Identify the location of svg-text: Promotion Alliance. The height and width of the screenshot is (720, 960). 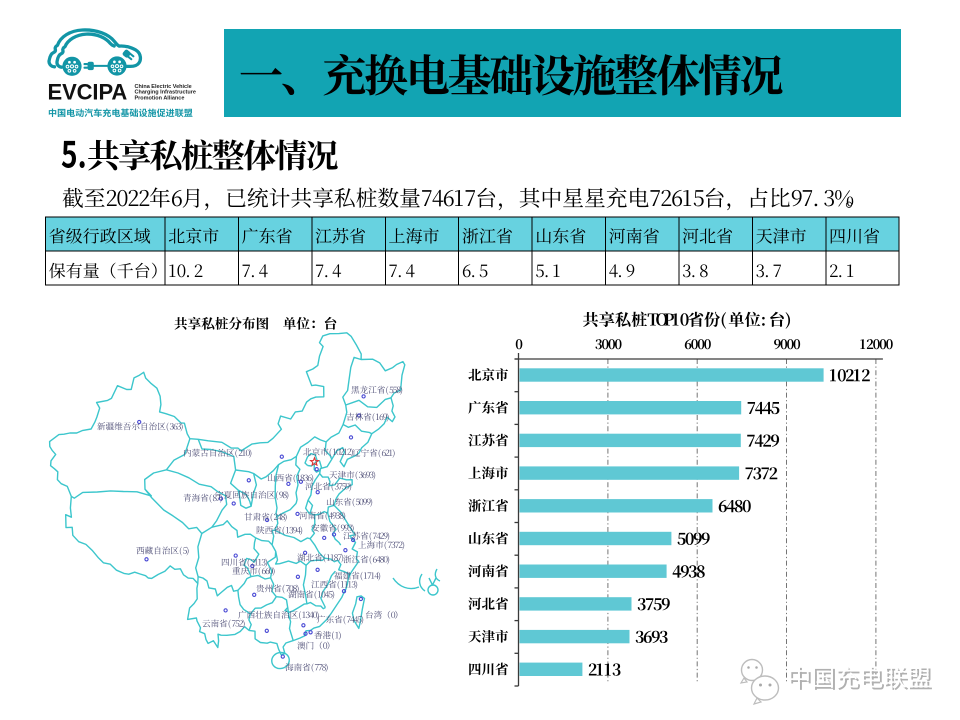
(160, 98).